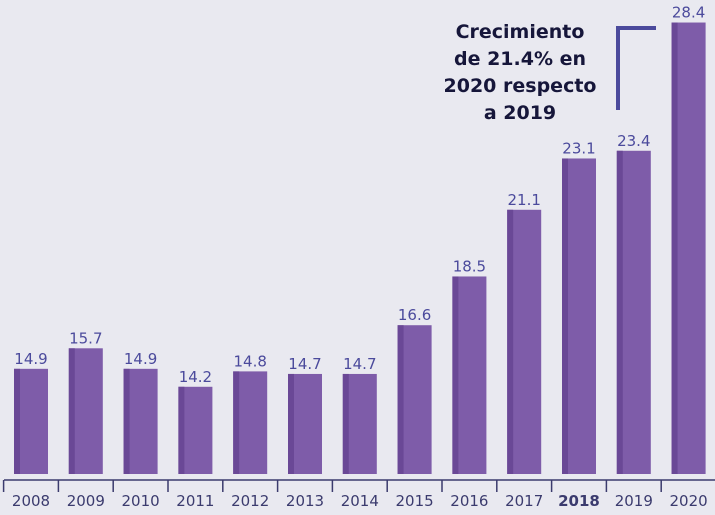 Image resolution: width=715 pixels, height=515 pixels. What do you see at coordinates (634, 501) in the screenshot?
I see `x-tick-label: 2019` at bounding box center [634, 501].